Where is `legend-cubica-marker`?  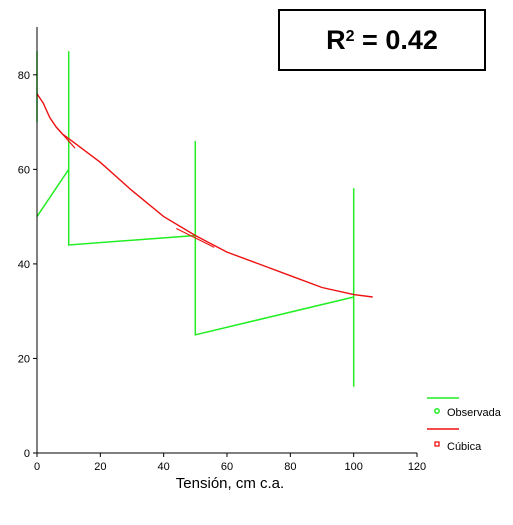 legend-cubica-marker is located at coordinates (437, 444).